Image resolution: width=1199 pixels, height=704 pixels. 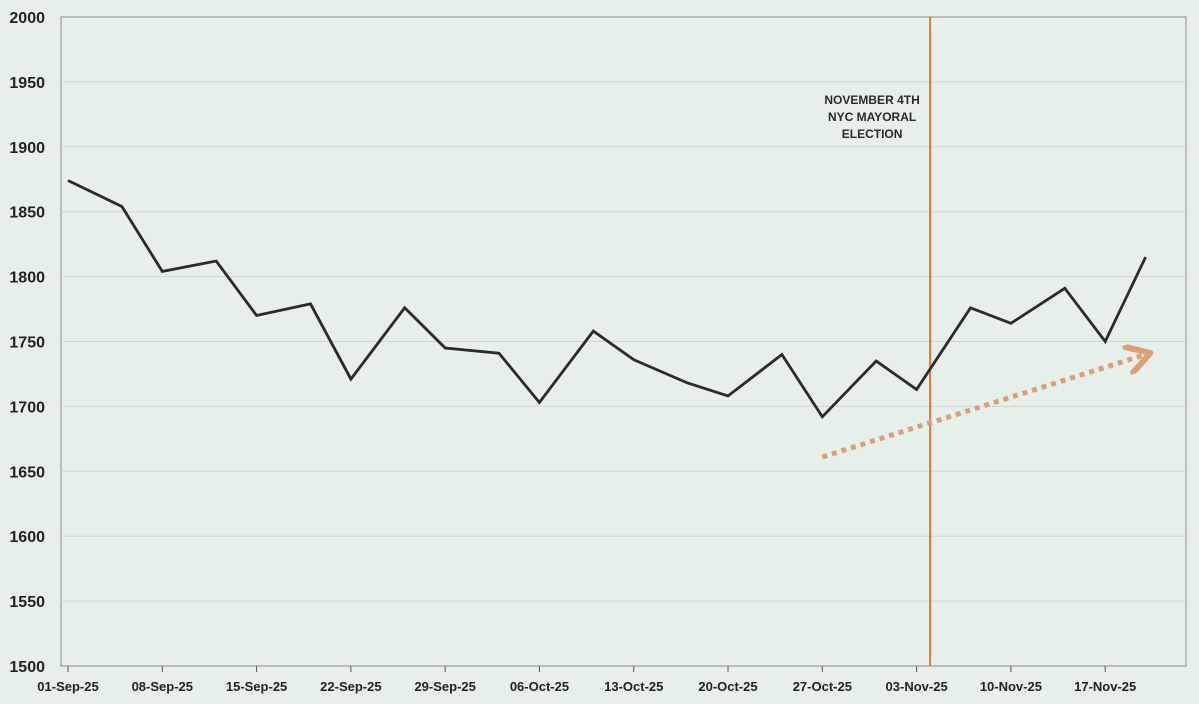 What do you see at coordinates (872, 117) in the screenshot?
I see `election-annotation-label: NYC MAYORAL` at bounding box center [872, 117].